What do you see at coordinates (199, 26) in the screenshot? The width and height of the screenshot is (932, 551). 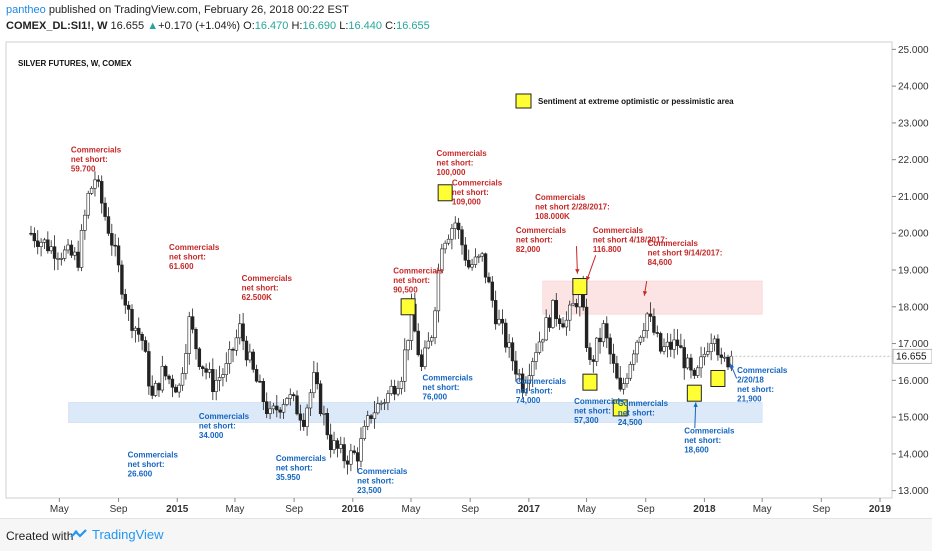 I see `price-change: +0.170 (+1.04%)` at bounding box center [199, 26].